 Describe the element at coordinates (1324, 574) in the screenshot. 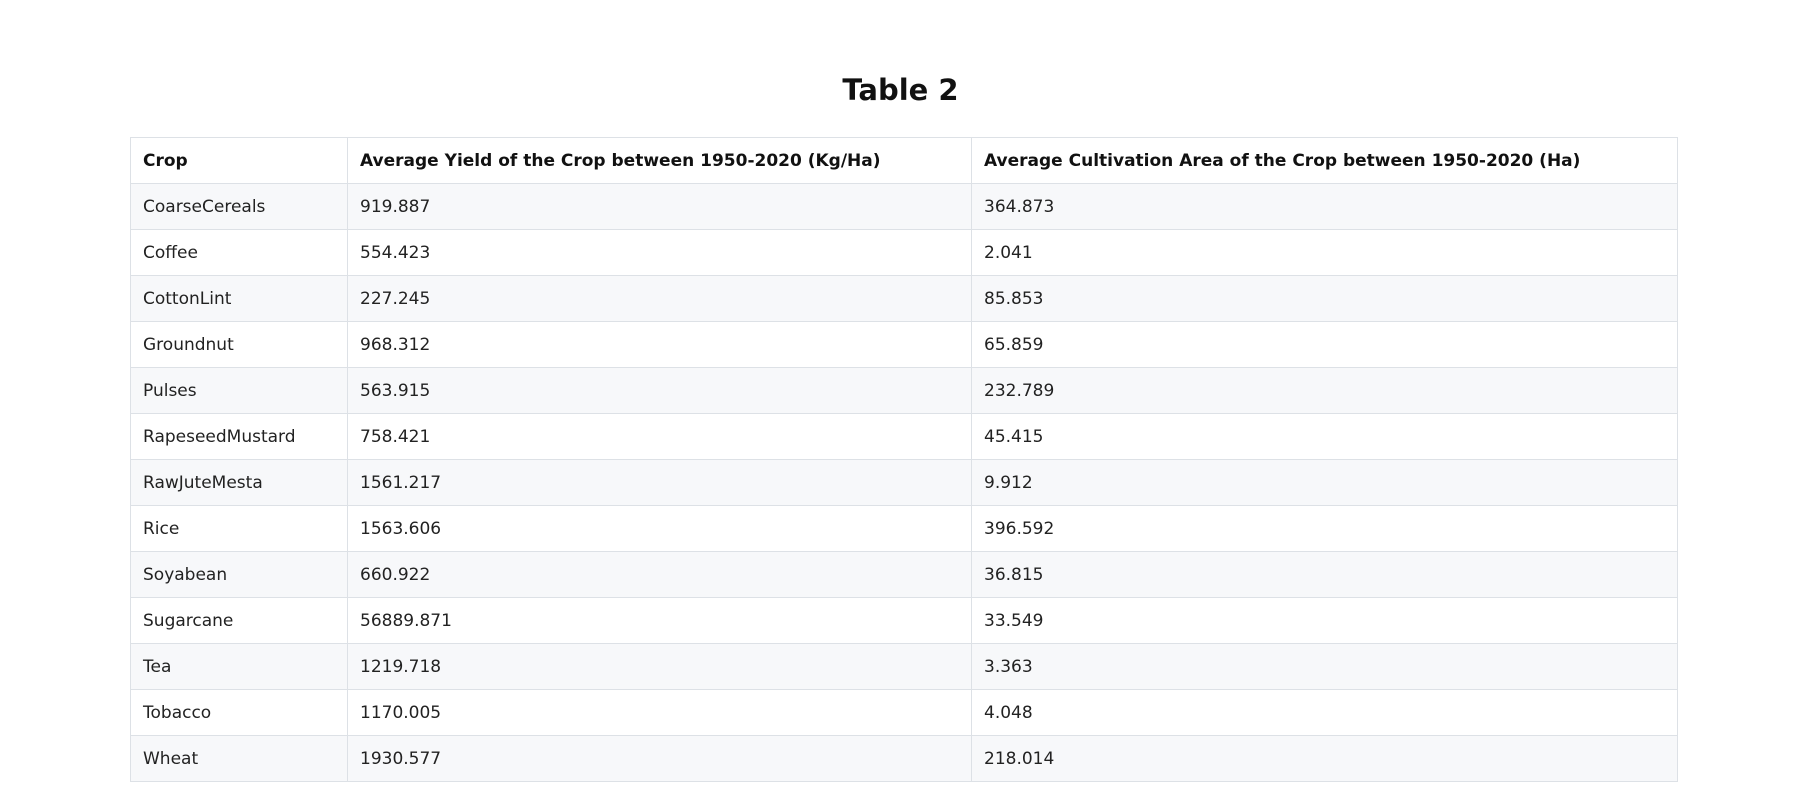

I see `cell-area: 36.815` at that location.